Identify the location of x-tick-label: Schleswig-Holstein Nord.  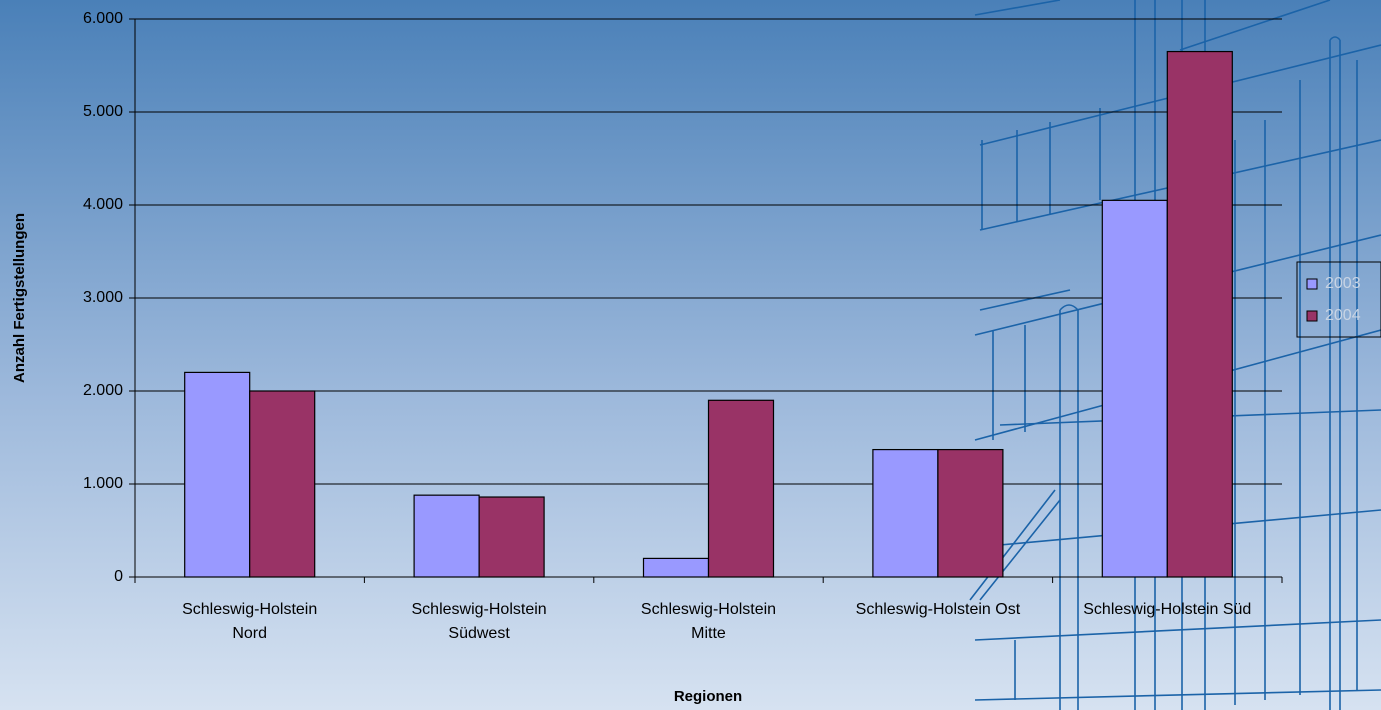
(250, 621).